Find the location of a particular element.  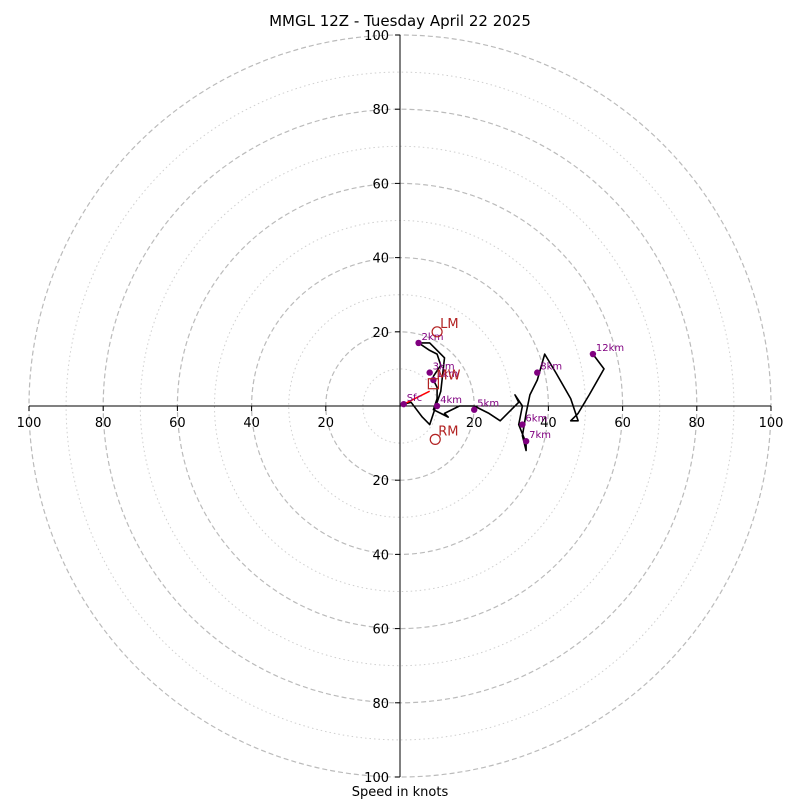

height-label: 5km is located at coordinates (488, 404).